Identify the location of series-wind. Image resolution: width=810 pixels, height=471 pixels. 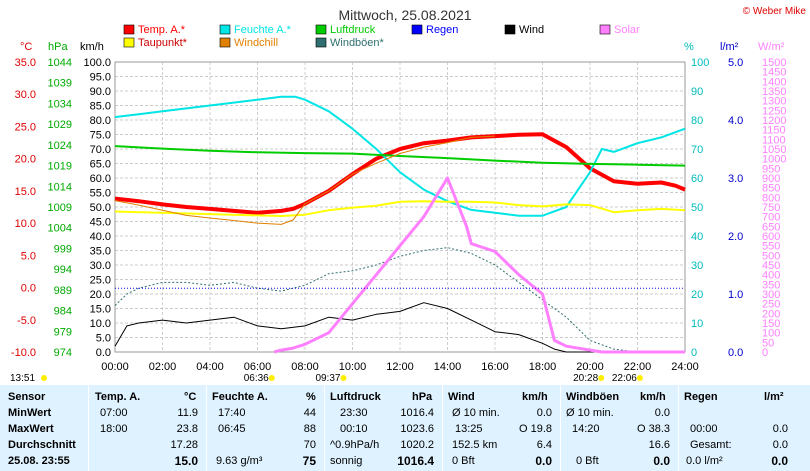
(399, 327).